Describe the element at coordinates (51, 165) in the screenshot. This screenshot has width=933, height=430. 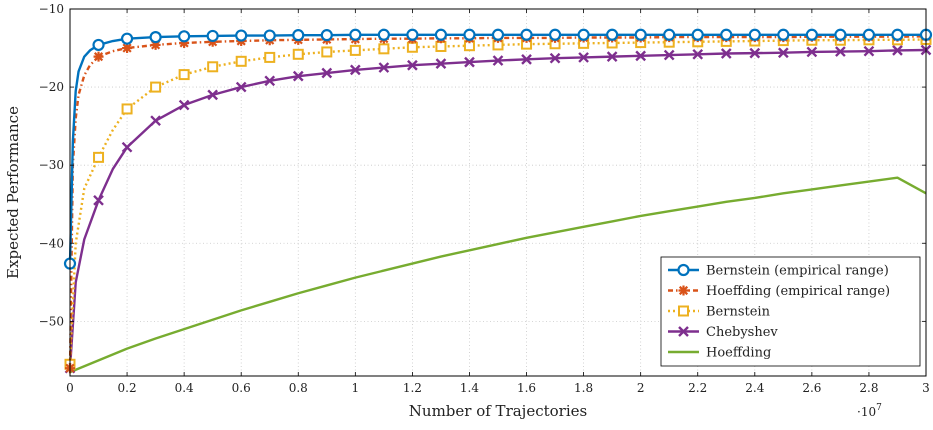
I see `y-tick-label: −30` at that location.